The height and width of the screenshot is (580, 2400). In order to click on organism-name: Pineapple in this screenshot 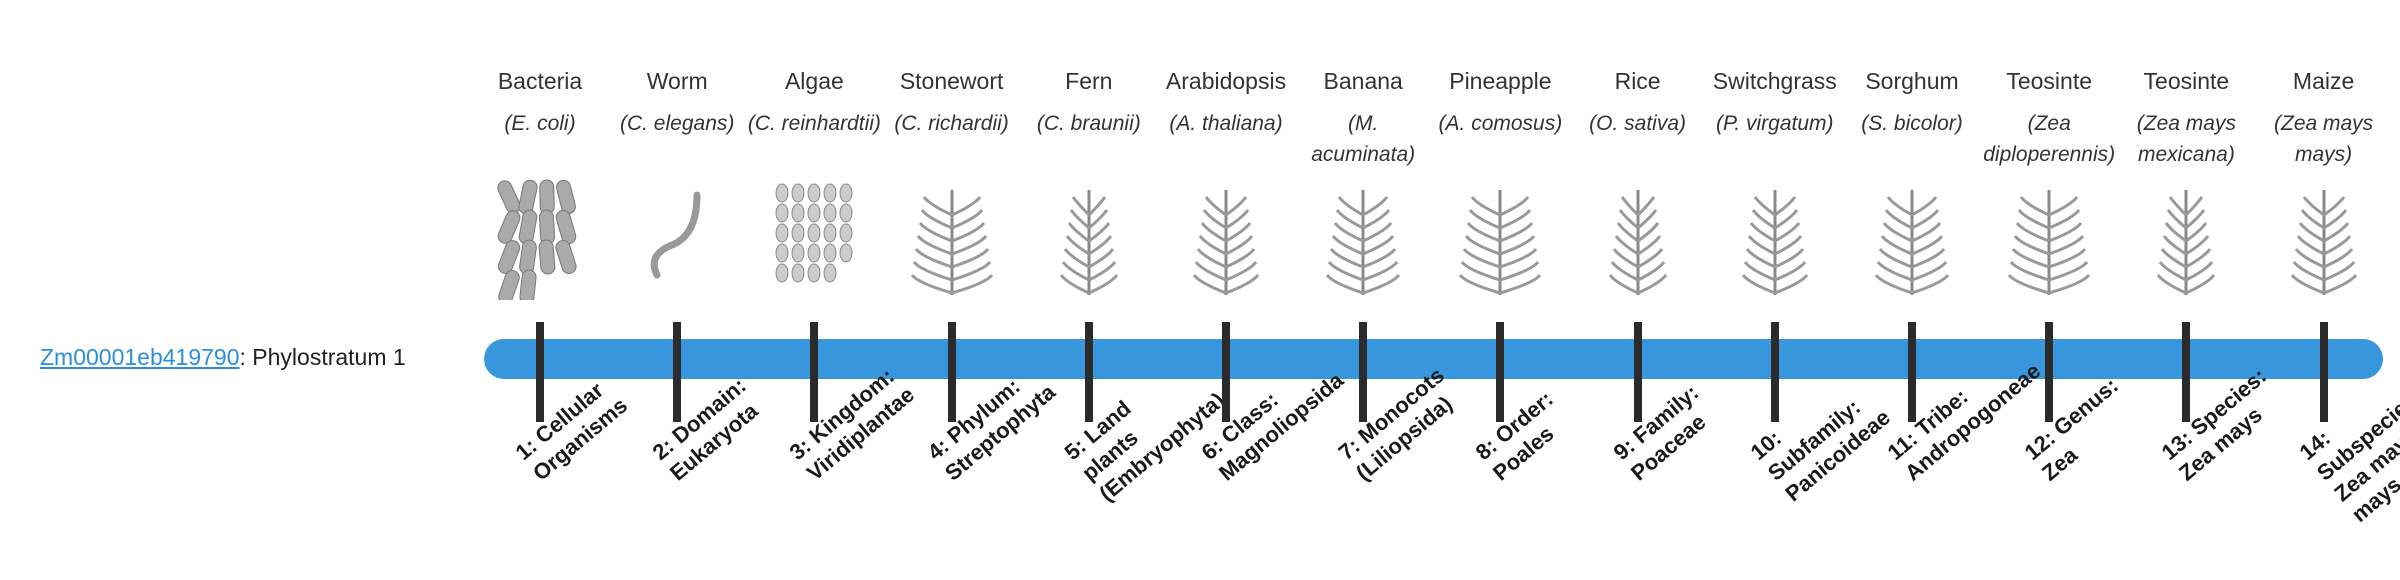, I will do `click(1500, 81)`.